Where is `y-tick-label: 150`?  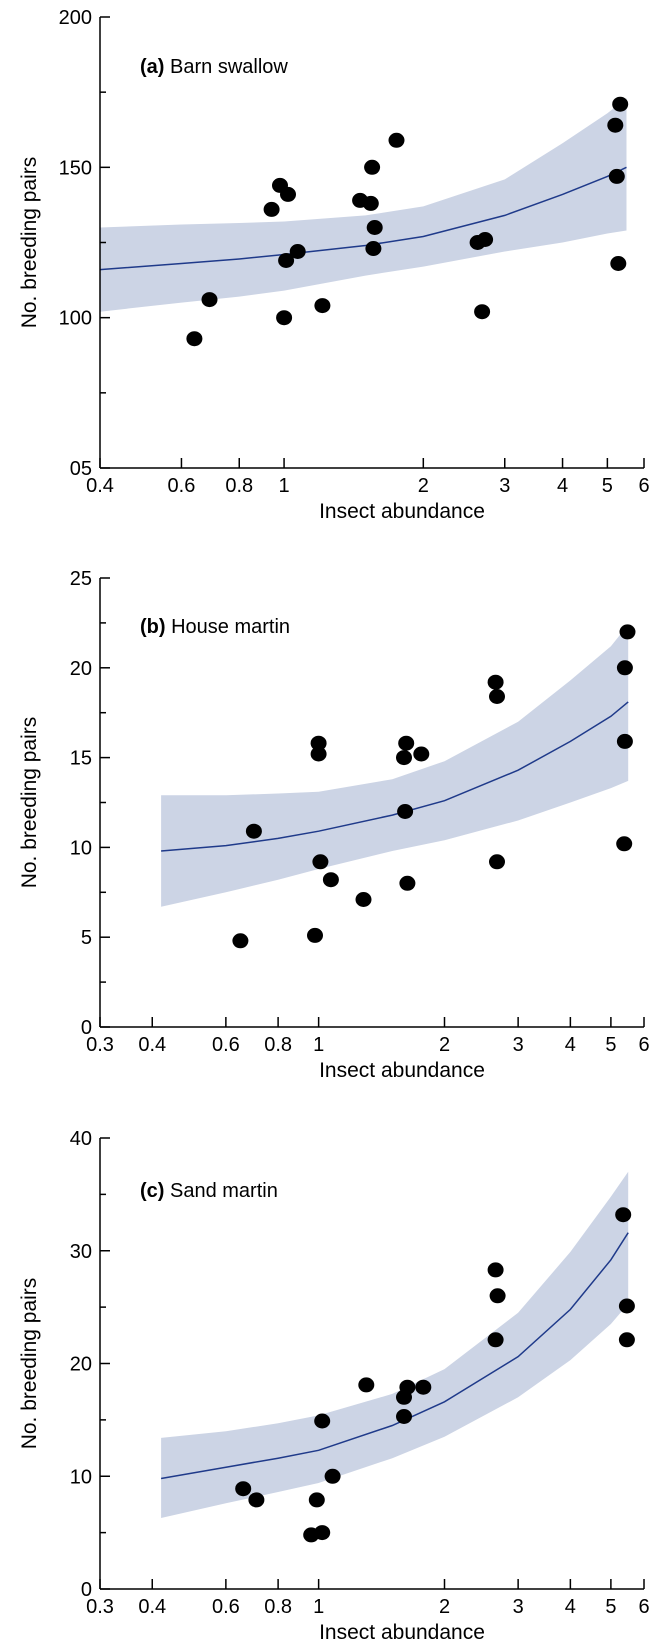
y-tick-label: 150 is located at coordinates (75, 168).